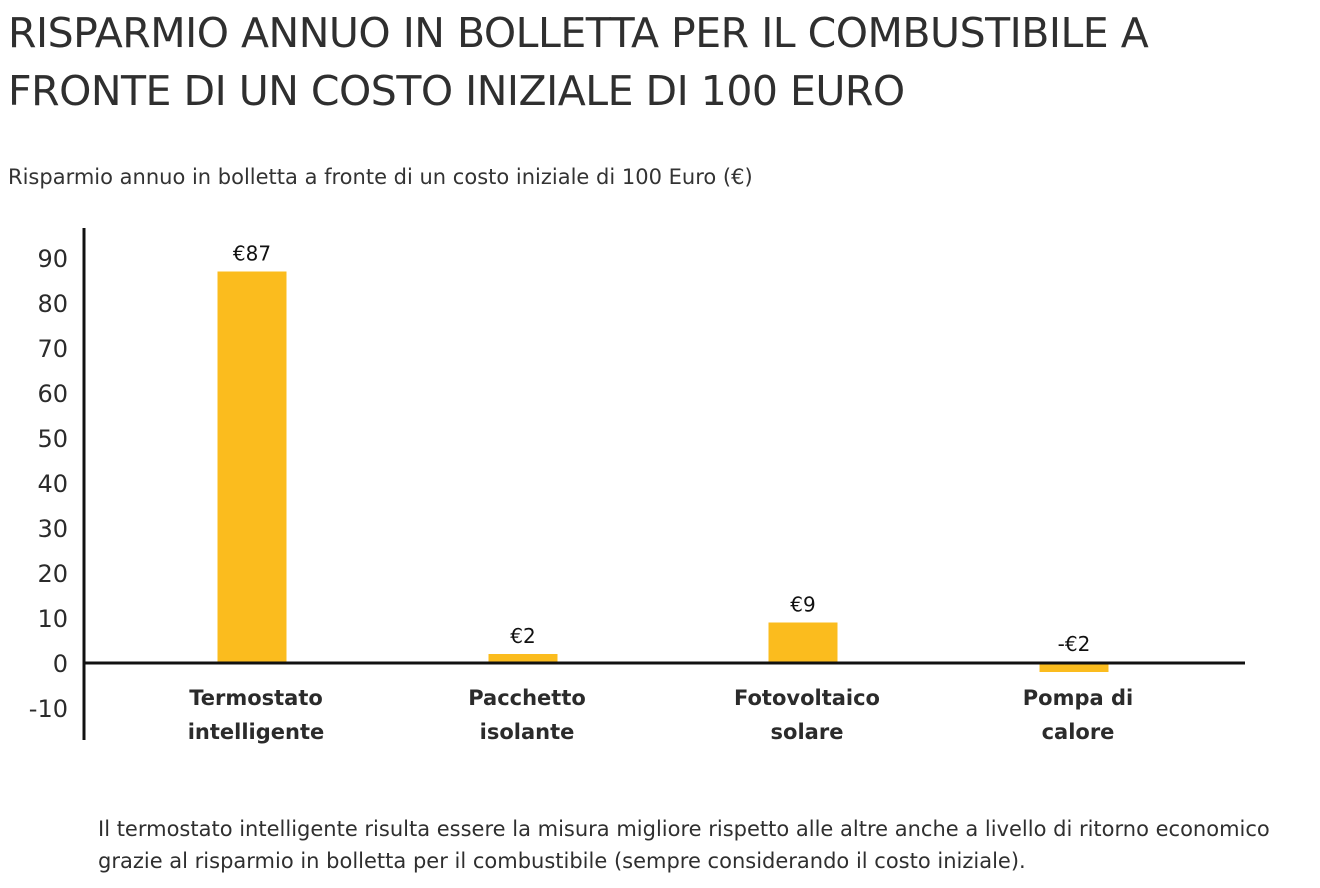 The image size is (1320, 888). What do you see at coordinates (1078, 698) in the screenshot?
I see `x-category-label: Pompa di` at bounding box center [1078, 698].